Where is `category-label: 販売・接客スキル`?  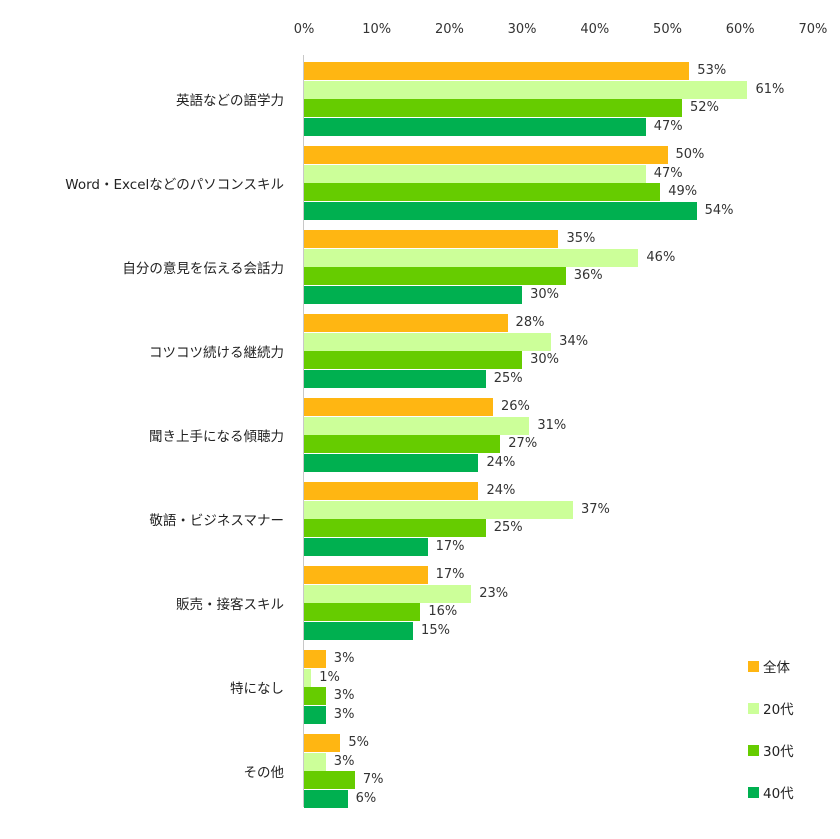
category-label: 販売・接客スキル is located at coordinates (230, 605).